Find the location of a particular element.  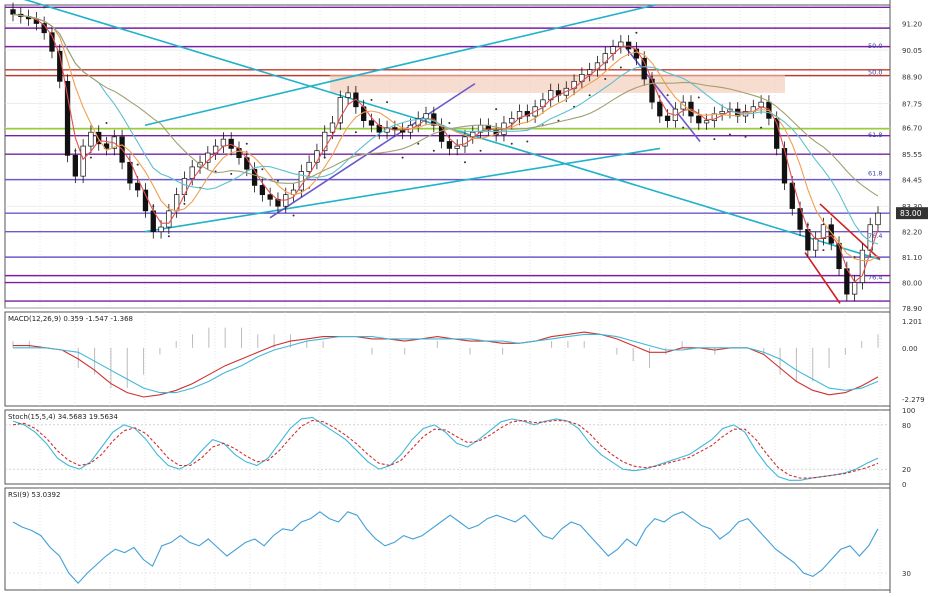

current-price-tag is located at coordinates (912, 213).